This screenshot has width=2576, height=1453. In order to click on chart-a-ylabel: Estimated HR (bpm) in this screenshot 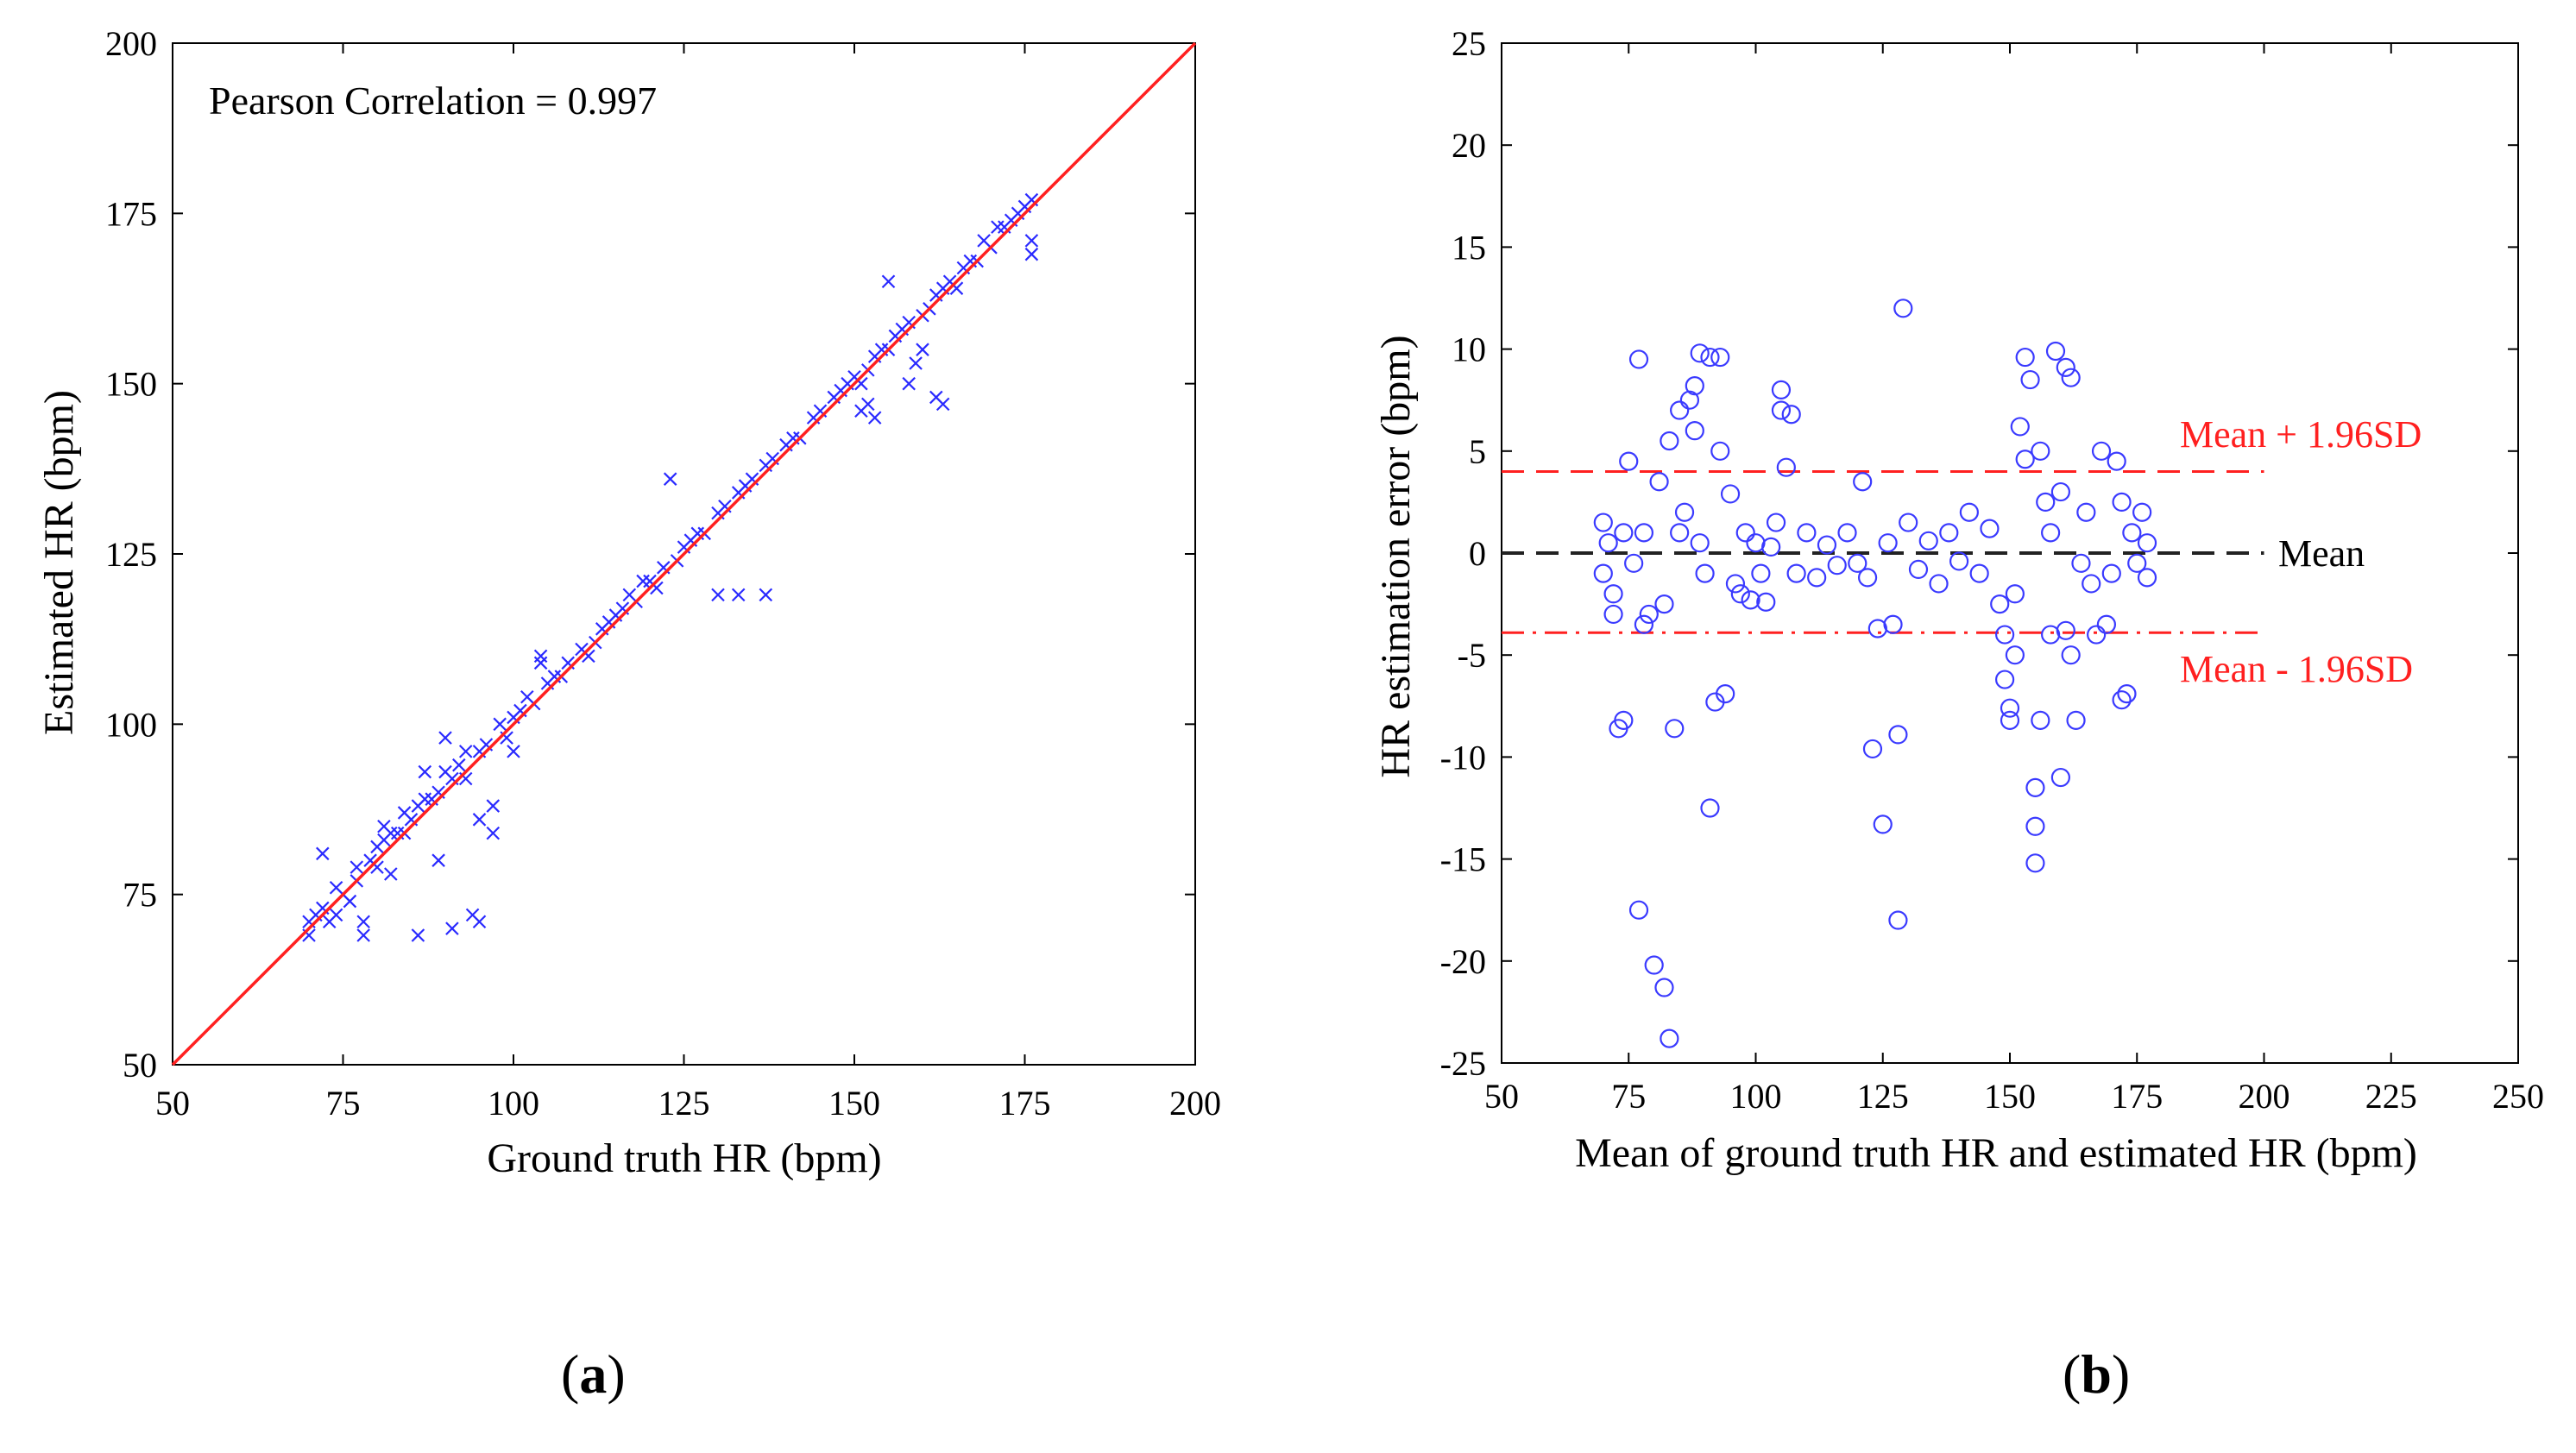, I will do `click(59, 562)`.